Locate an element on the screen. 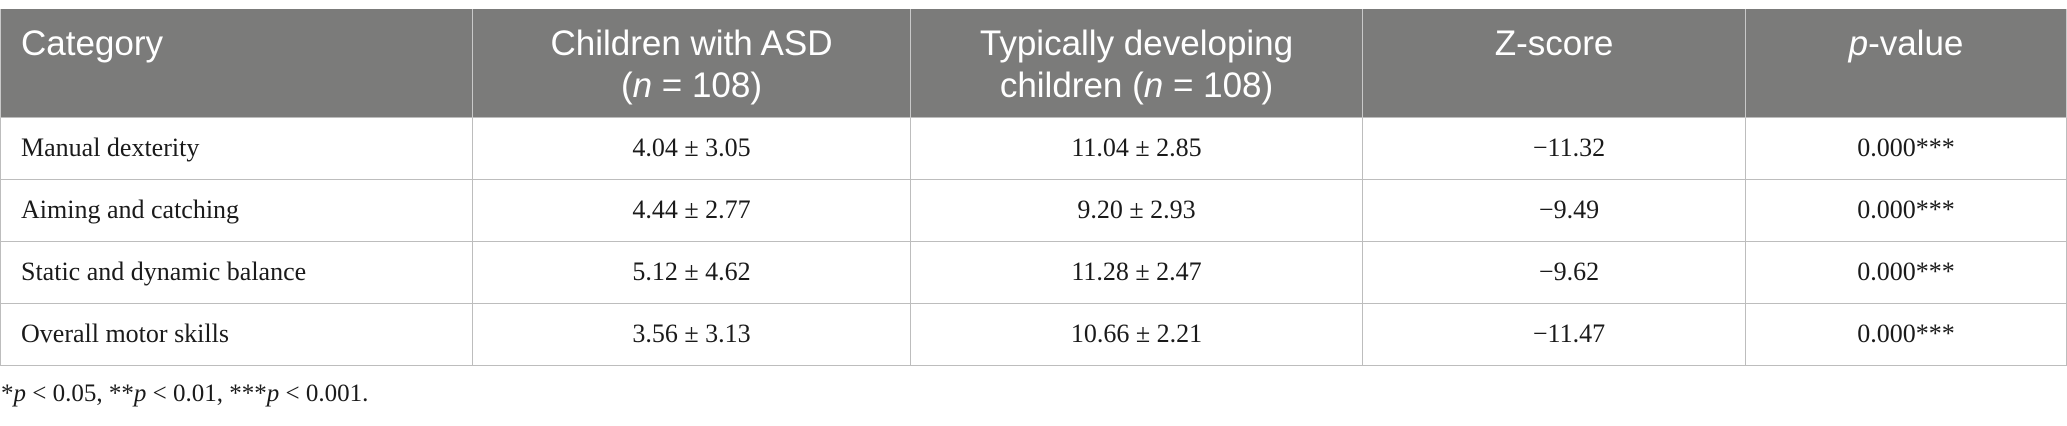 Image resolution: width=2067 pixels, height=426 pixels. table-footnote: *p < 0.05, **p < 0.01, ***p < 0.001. is located at coordinates (185, 393).